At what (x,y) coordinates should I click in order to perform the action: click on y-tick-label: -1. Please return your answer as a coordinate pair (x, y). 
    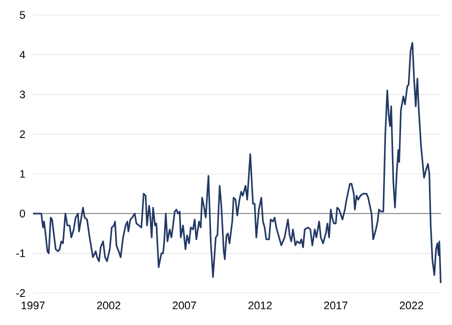
    Looking at the image, I should click on (20, 254).